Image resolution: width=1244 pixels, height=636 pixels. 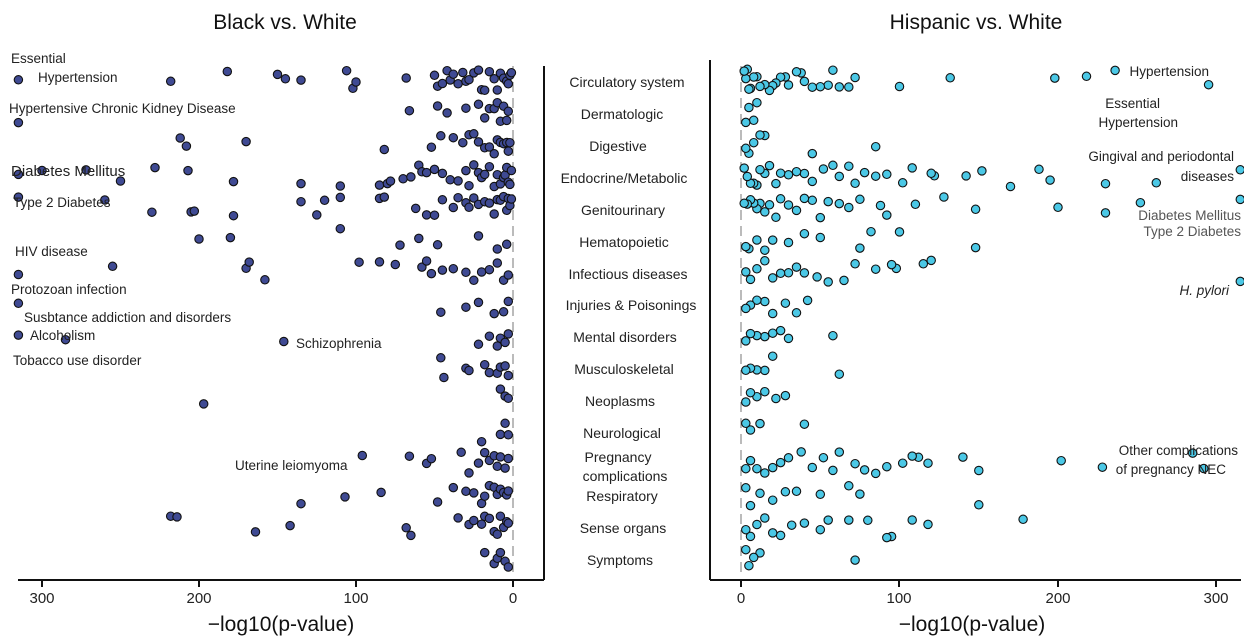 I want to click on category-label-pregnancy-line2: complications, so click(x=625, y=476).